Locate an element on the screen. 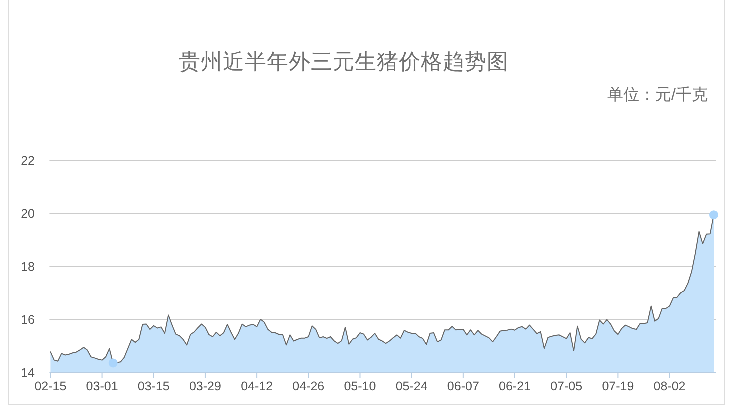 The width and height of the screenshot is (734, 412). x-tick-label: 05-24 is located at coordinates (412, 387).